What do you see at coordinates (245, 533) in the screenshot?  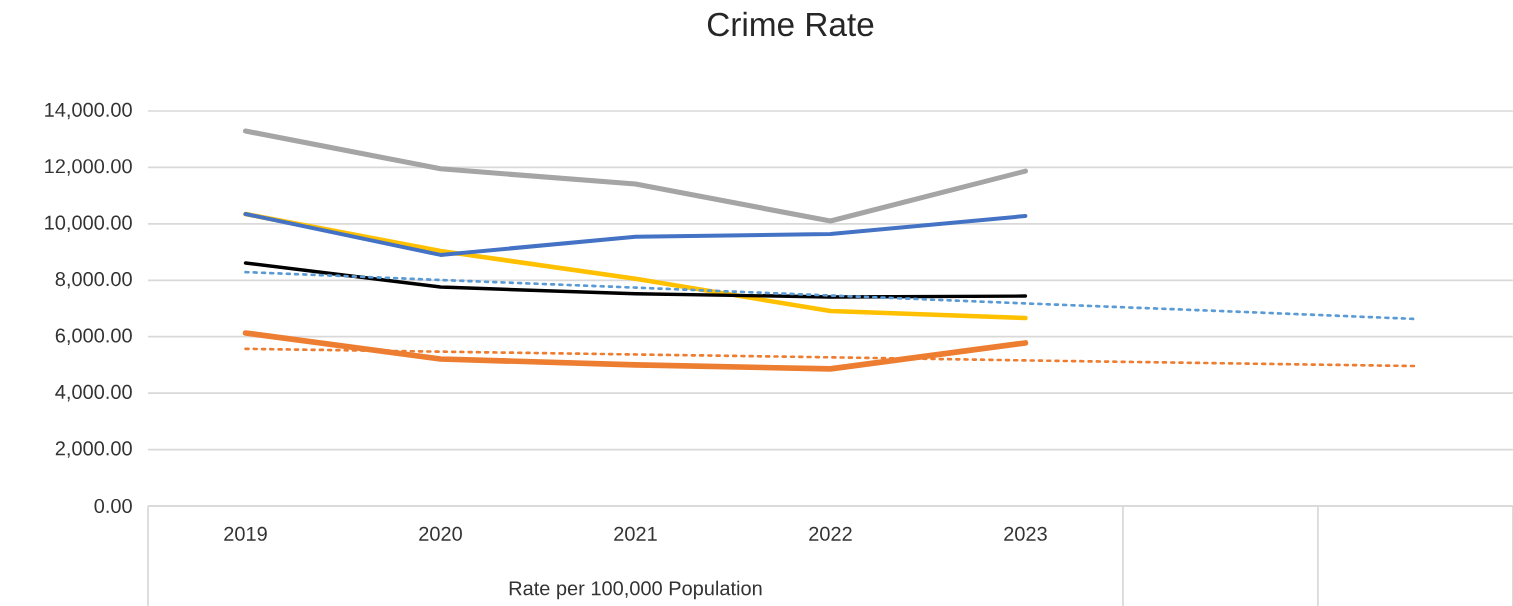 I see `x-tick-label: 2019` at bounding box center [245, 533].